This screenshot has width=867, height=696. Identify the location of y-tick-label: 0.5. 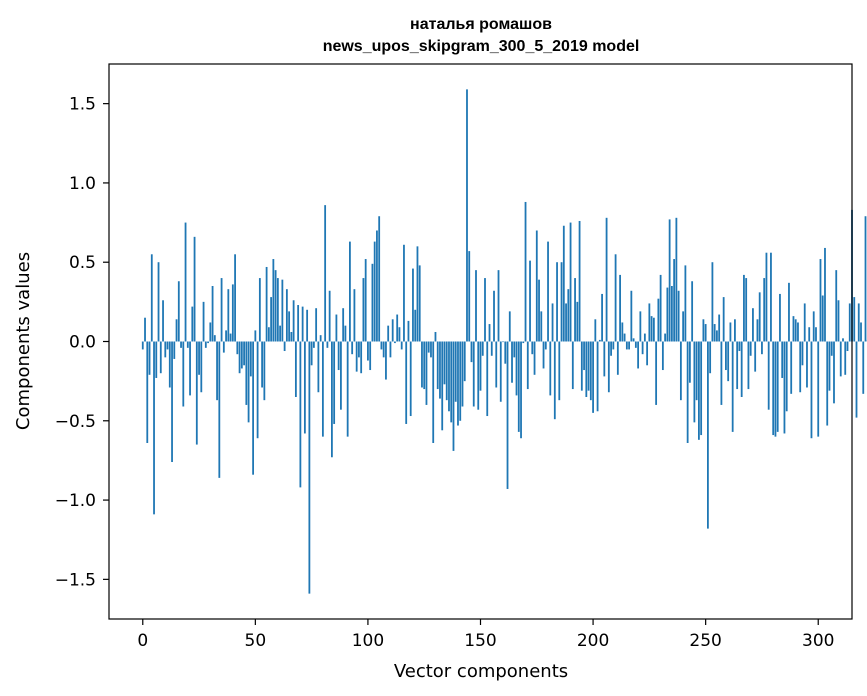
(82, 263).